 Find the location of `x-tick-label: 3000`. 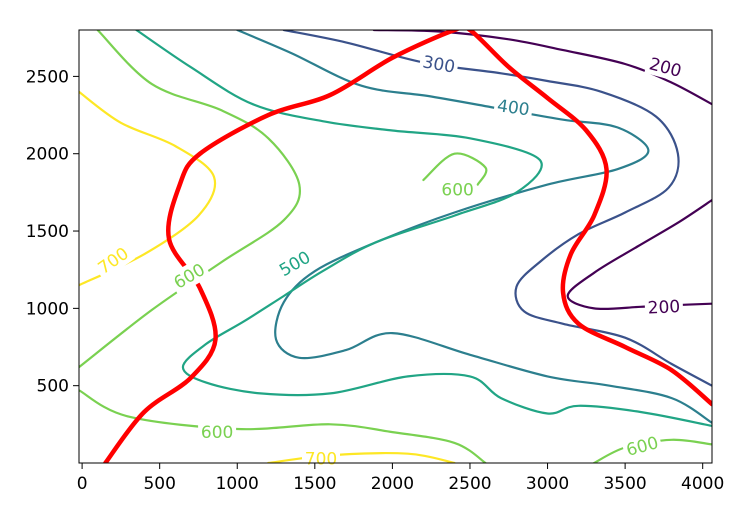

x-tick-label: 3000 is located at coordinates (547, 484).